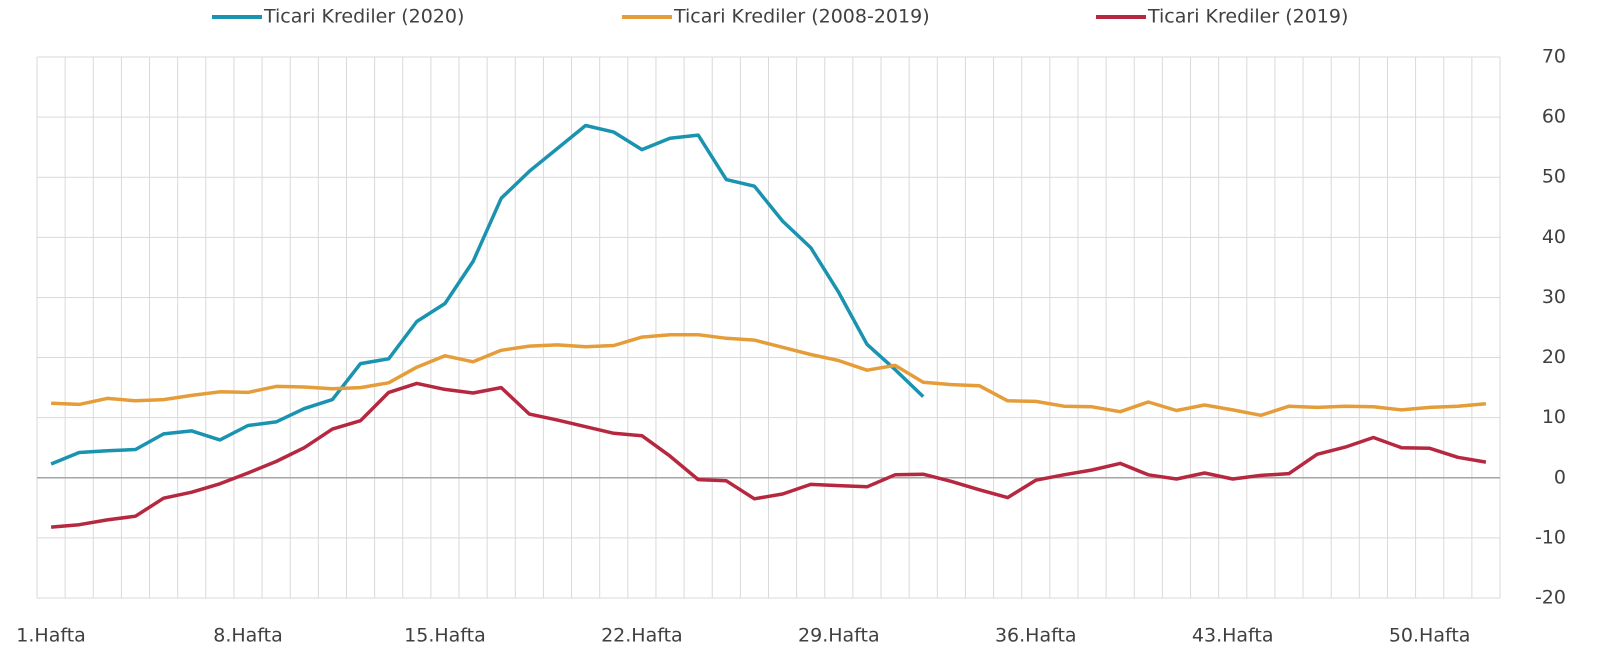 The image size is (1612, 669). What do you see at coordinates (839, 636) in the screenshot?
I see `x-tick-label: 29.Hafta` at bounding box center [839, 636].